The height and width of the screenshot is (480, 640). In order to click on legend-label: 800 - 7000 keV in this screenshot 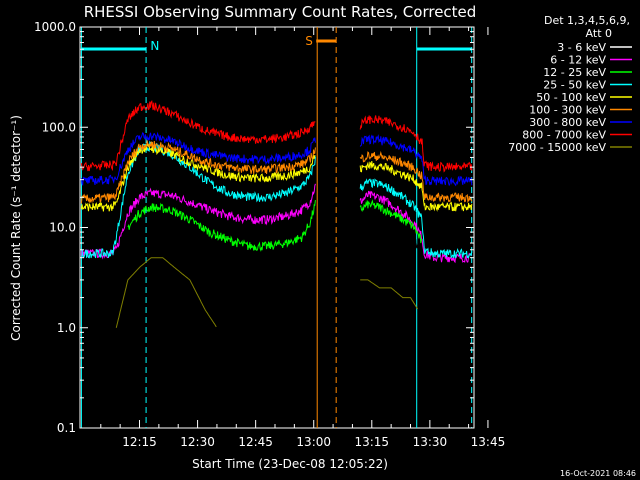, I will do `click(564, 135)`.